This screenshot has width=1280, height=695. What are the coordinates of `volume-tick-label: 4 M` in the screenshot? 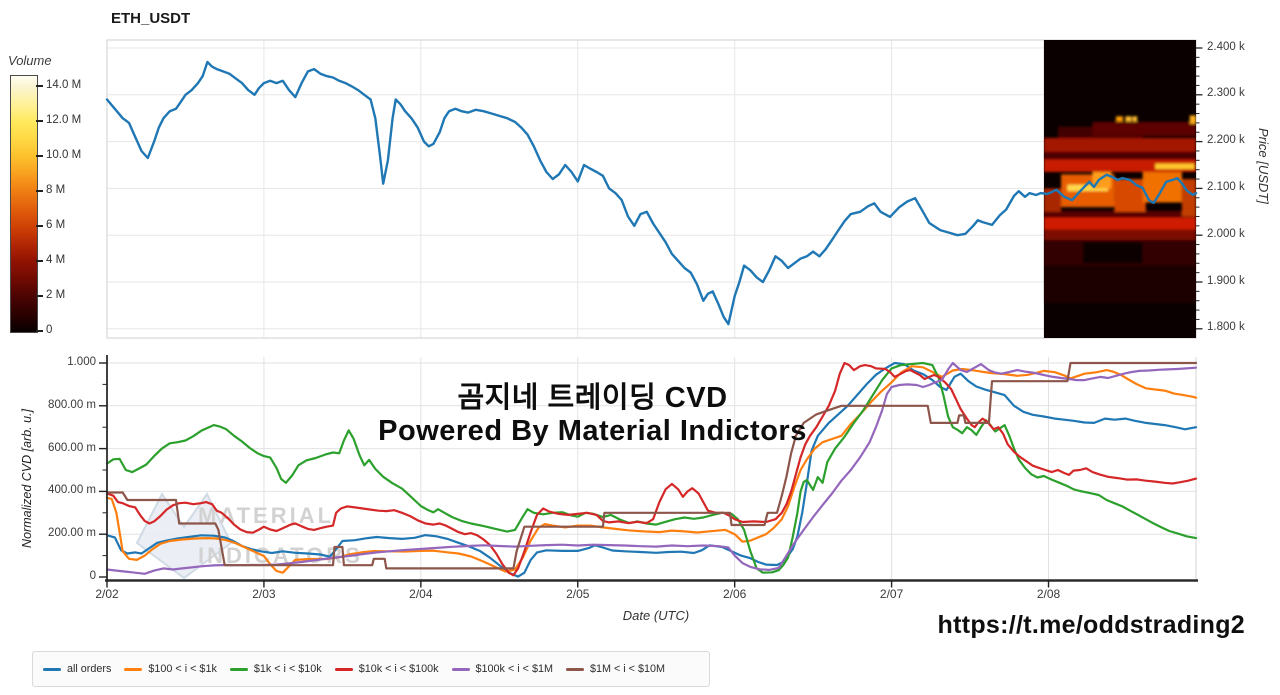 It's located at (56, 260).